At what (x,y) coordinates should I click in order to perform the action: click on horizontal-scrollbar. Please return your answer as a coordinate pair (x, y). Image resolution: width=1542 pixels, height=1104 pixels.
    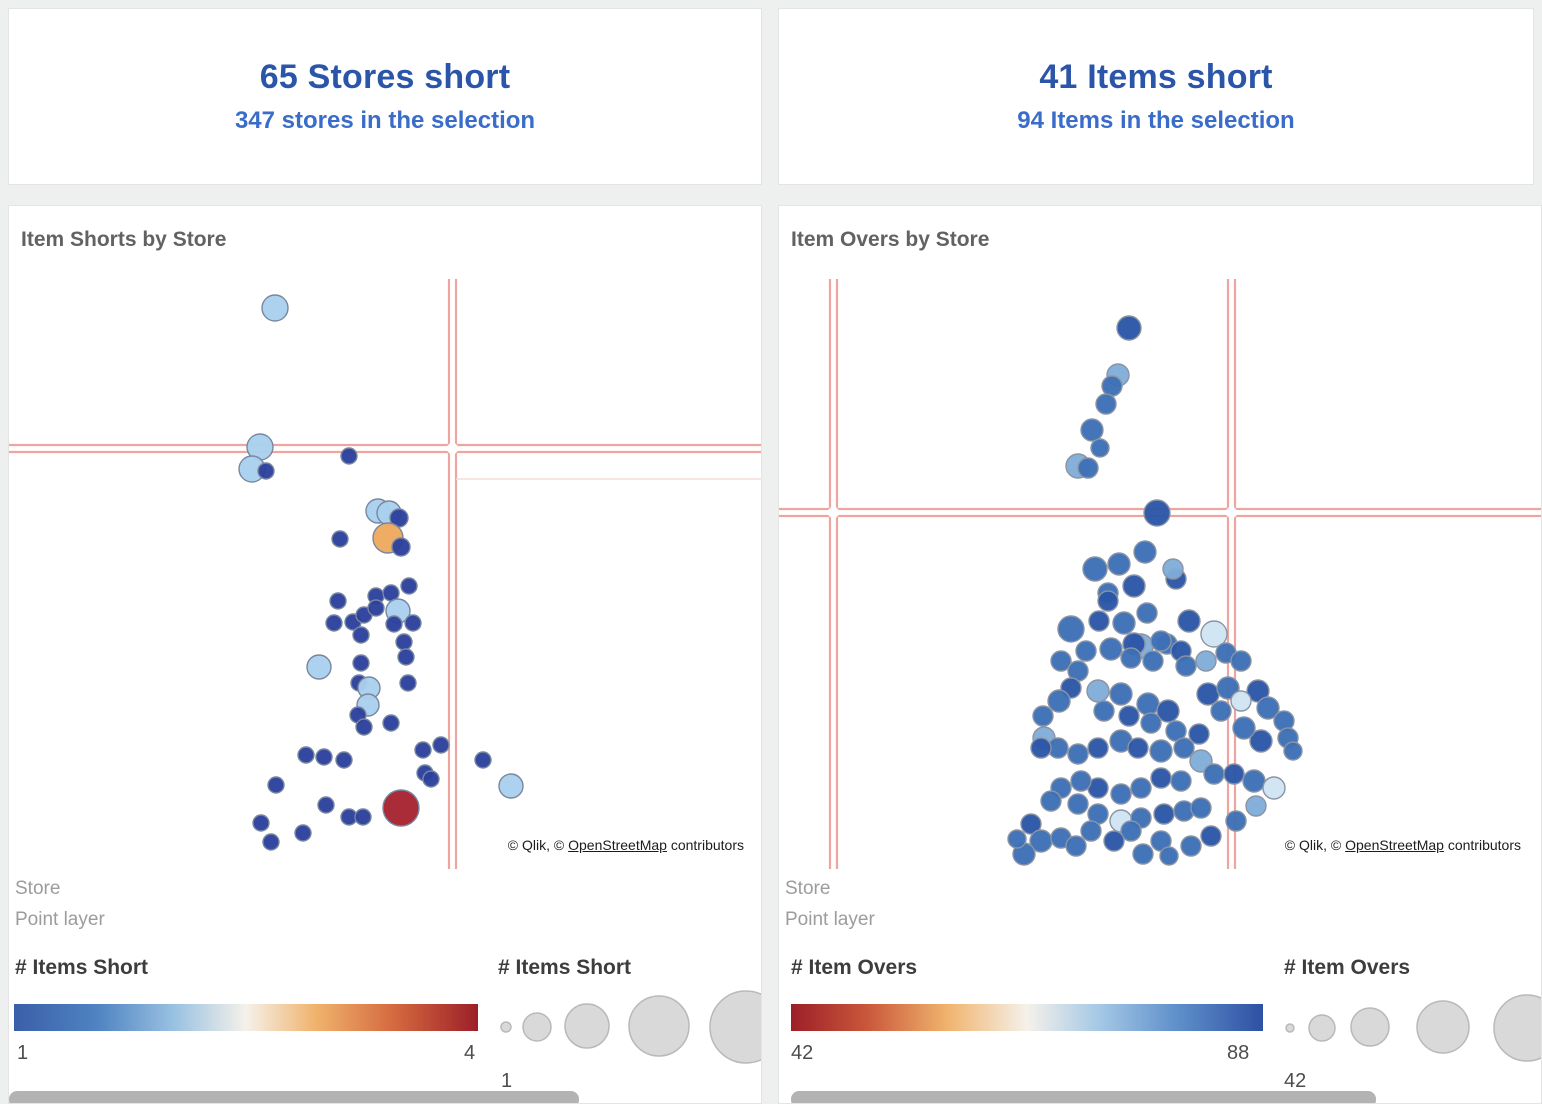
    Looking at the image, I should click on (294, 1097).